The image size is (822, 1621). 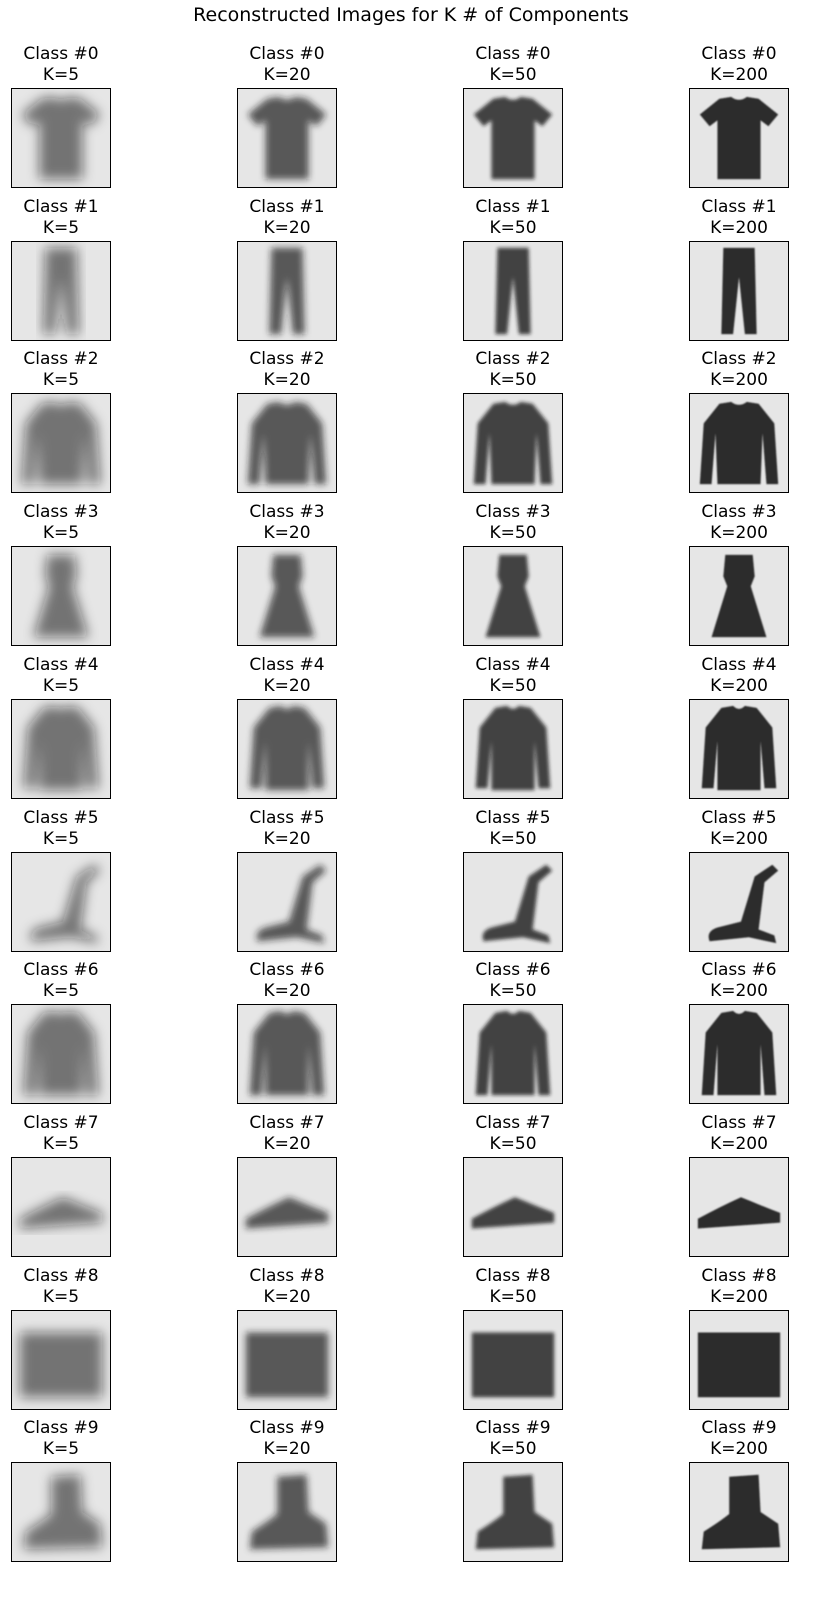 I want to click on panel: Class #3 K=200, so click(x=739, y=574).